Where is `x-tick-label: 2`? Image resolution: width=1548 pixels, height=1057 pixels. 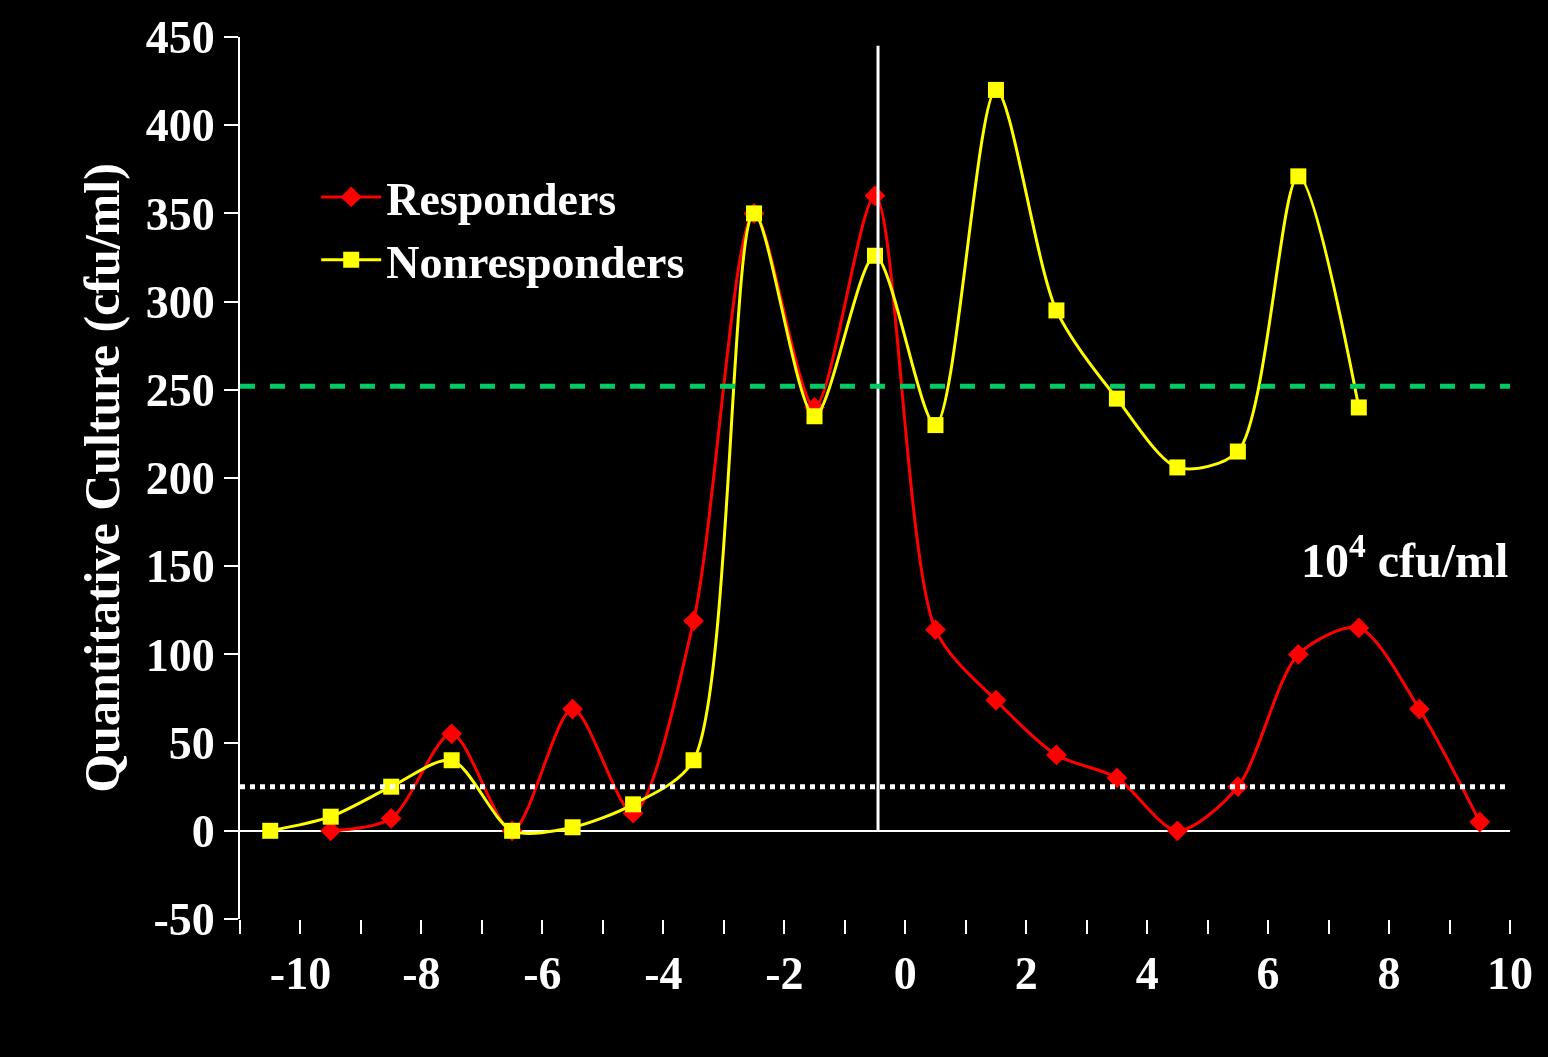 x-tick-label: 2 is located at coordinates (1026, 974).